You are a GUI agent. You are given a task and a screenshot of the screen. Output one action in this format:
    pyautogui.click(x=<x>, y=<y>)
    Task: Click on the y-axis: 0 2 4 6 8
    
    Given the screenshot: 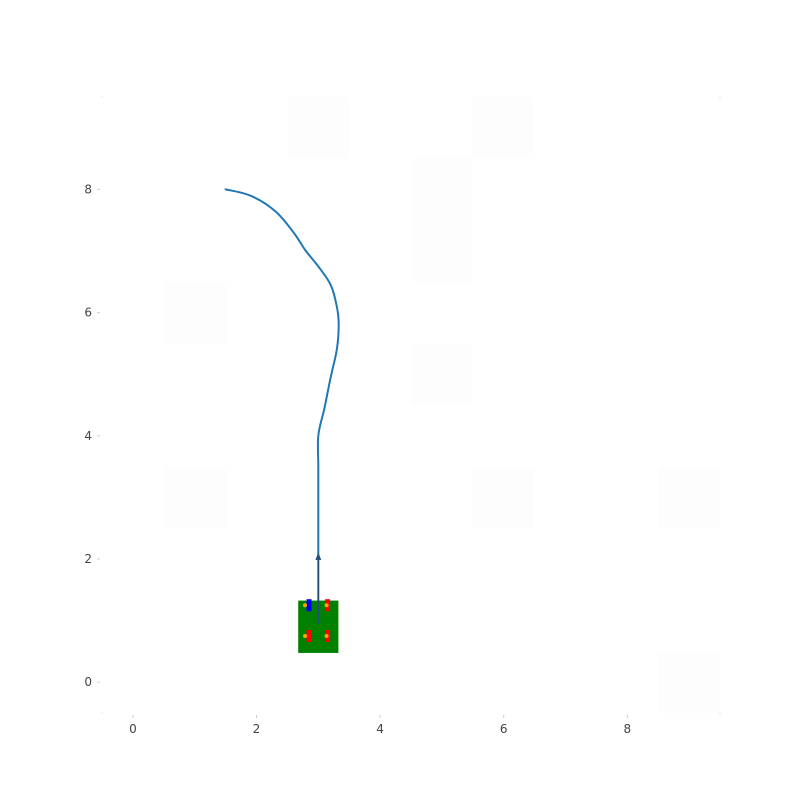 What is the action you would take?
    pyautogui.click(x=92, y=435)
    